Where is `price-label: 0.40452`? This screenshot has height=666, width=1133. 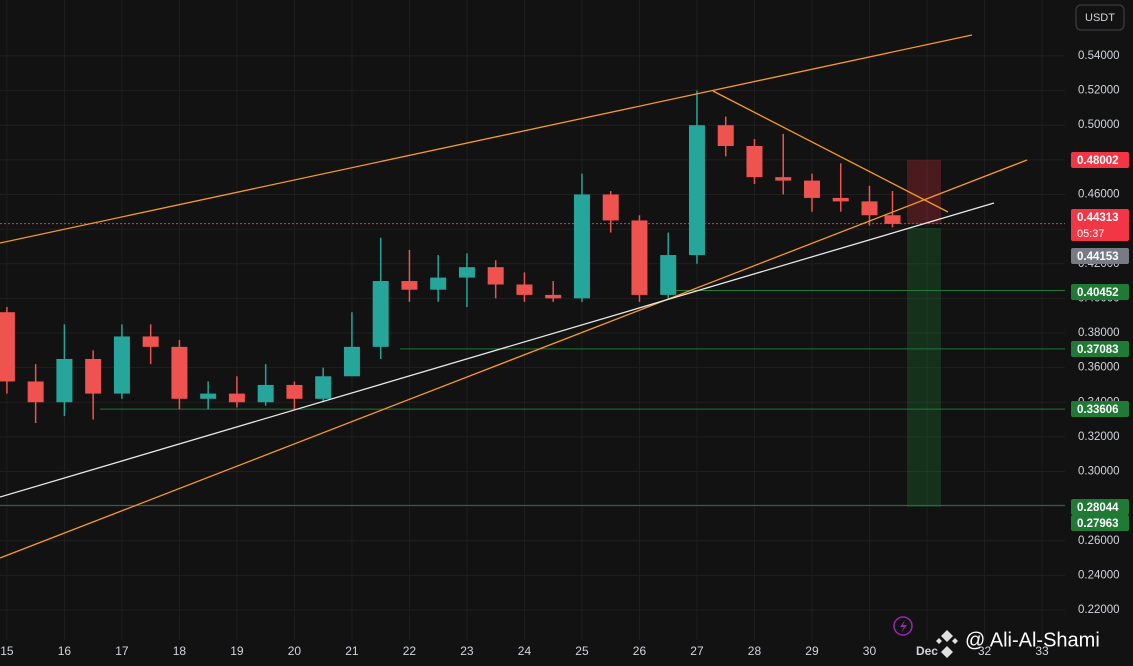
price-label: 0.40452 is located at coordinates (1098, 293).